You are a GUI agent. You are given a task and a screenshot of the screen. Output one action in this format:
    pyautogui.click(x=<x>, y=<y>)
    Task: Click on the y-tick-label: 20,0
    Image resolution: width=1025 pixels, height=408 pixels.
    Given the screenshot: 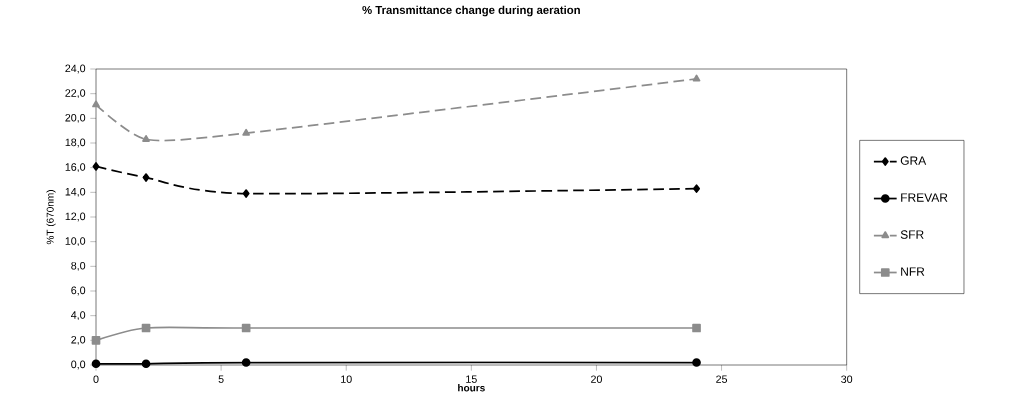 What is the action you would take?
    pyautogui.click(x=75, y=118)
    